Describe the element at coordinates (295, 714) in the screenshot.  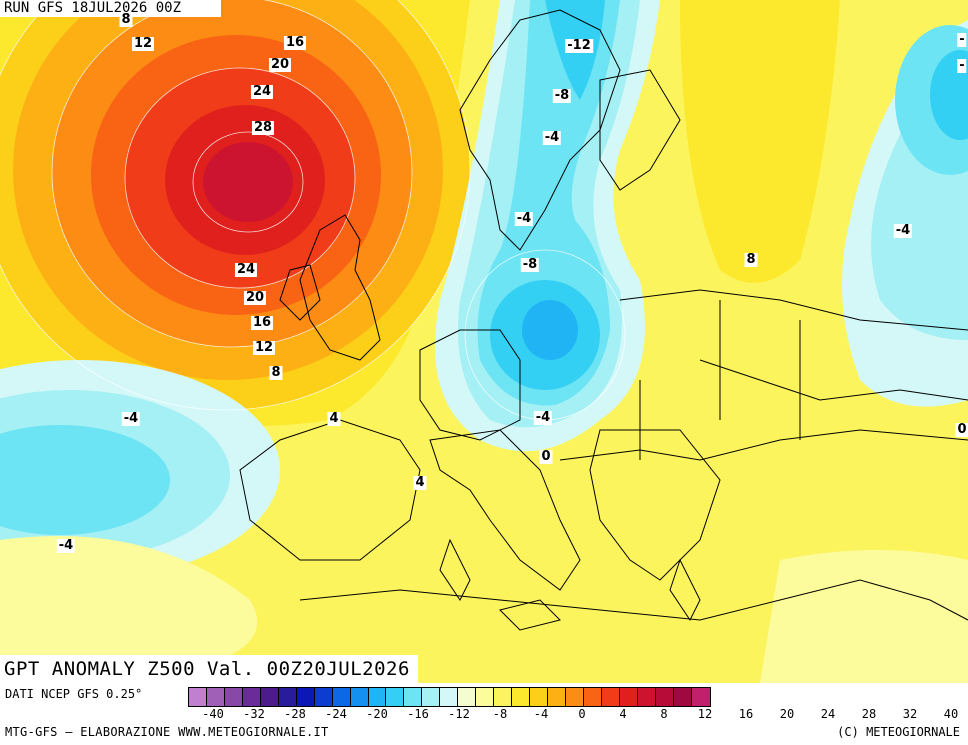
I see `scale-tick-label: -28` at that location.